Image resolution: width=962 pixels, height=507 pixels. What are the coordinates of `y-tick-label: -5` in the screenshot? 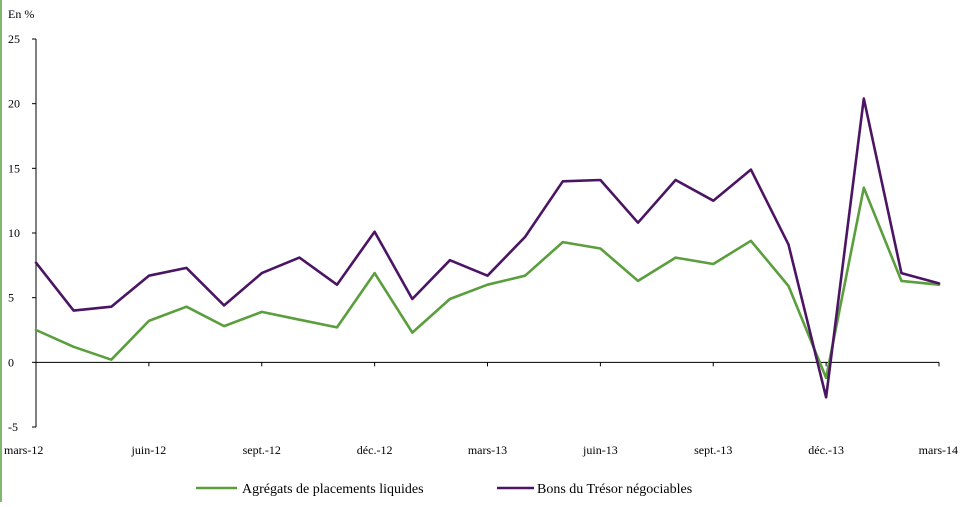 It's located at (13, 427).